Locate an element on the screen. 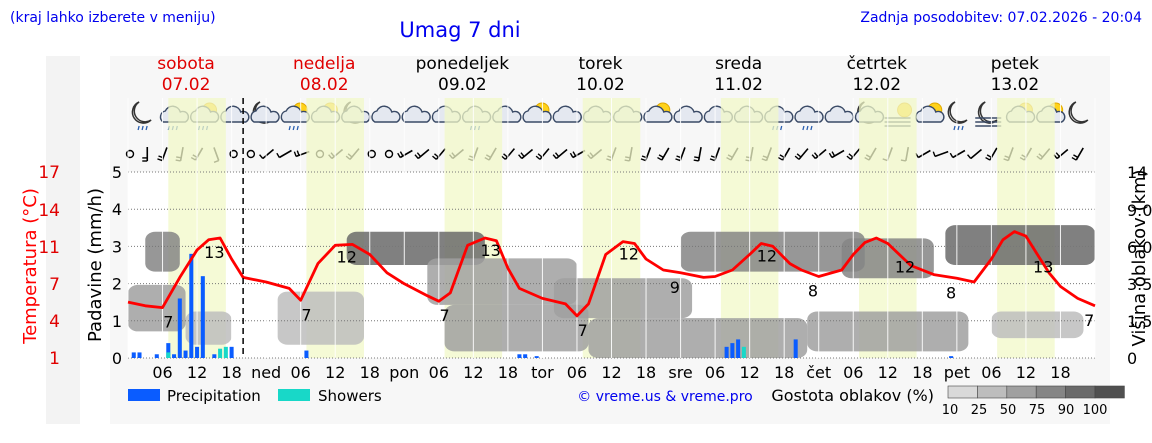 The width and height of the screenshot is (1152, 443). cloud-height-tick: 3.5 is located at coordinates (1139, 284).